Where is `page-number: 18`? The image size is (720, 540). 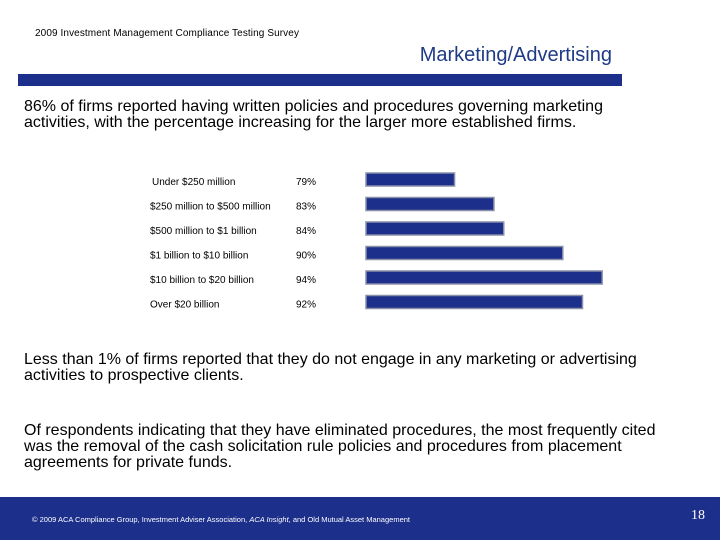
page-number: 18 is located at coordinates (698, 515).